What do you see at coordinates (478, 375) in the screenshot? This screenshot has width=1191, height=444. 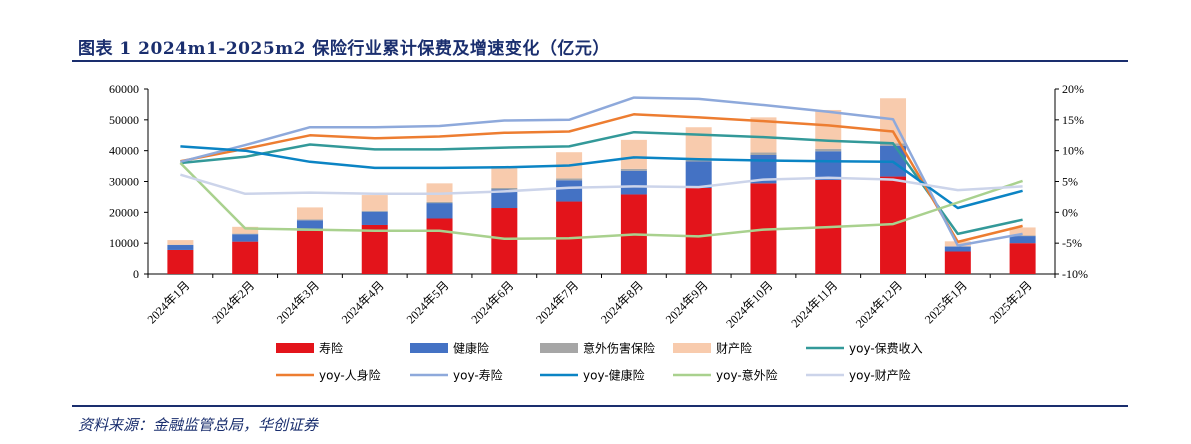 I see `legend-label: yoy-寿险` at bounding box center [478, 375].